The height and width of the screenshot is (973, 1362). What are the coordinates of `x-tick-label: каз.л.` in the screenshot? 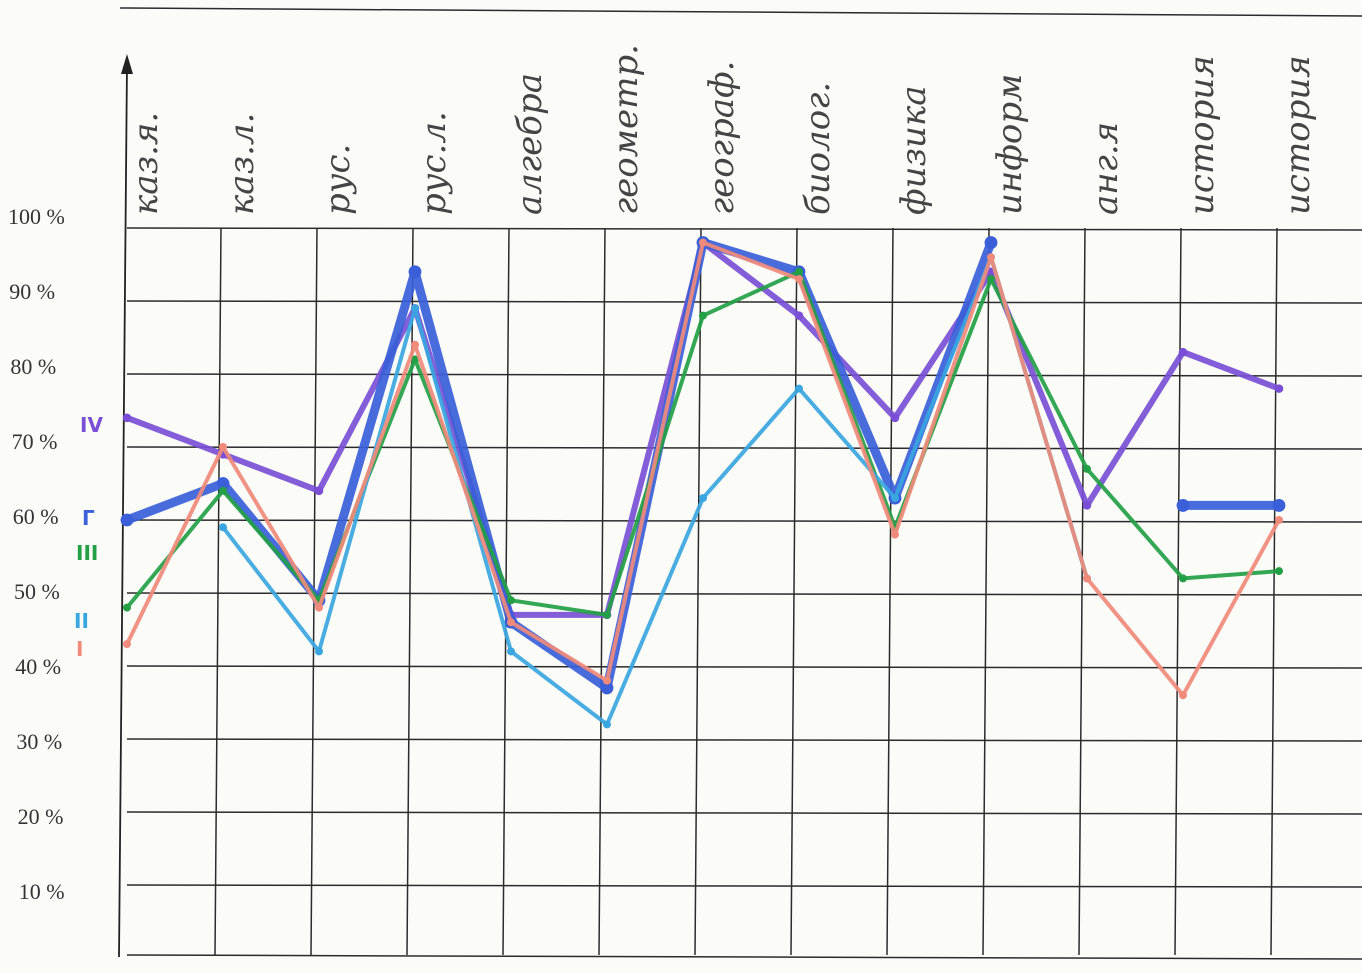 It's located at (242, 164).